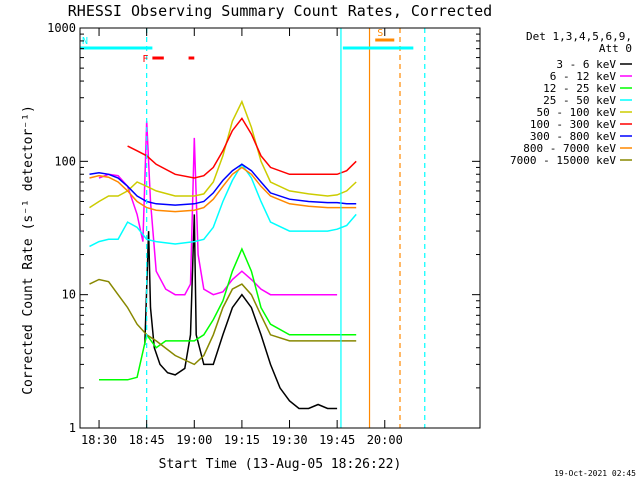 The image size is (640, 480). Describe the element at coordinates (573, 136) in the screenshot. I see `legend-entry-6: 300 - 800 keV` at that location.